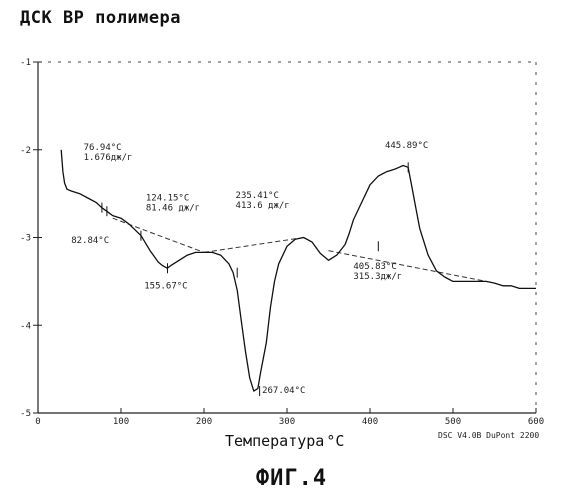 This screenshot has width=583, height=500. Describe the element at coordinates (536, 422) in the screenshot. I see `x-tick-label: 600` at that location.